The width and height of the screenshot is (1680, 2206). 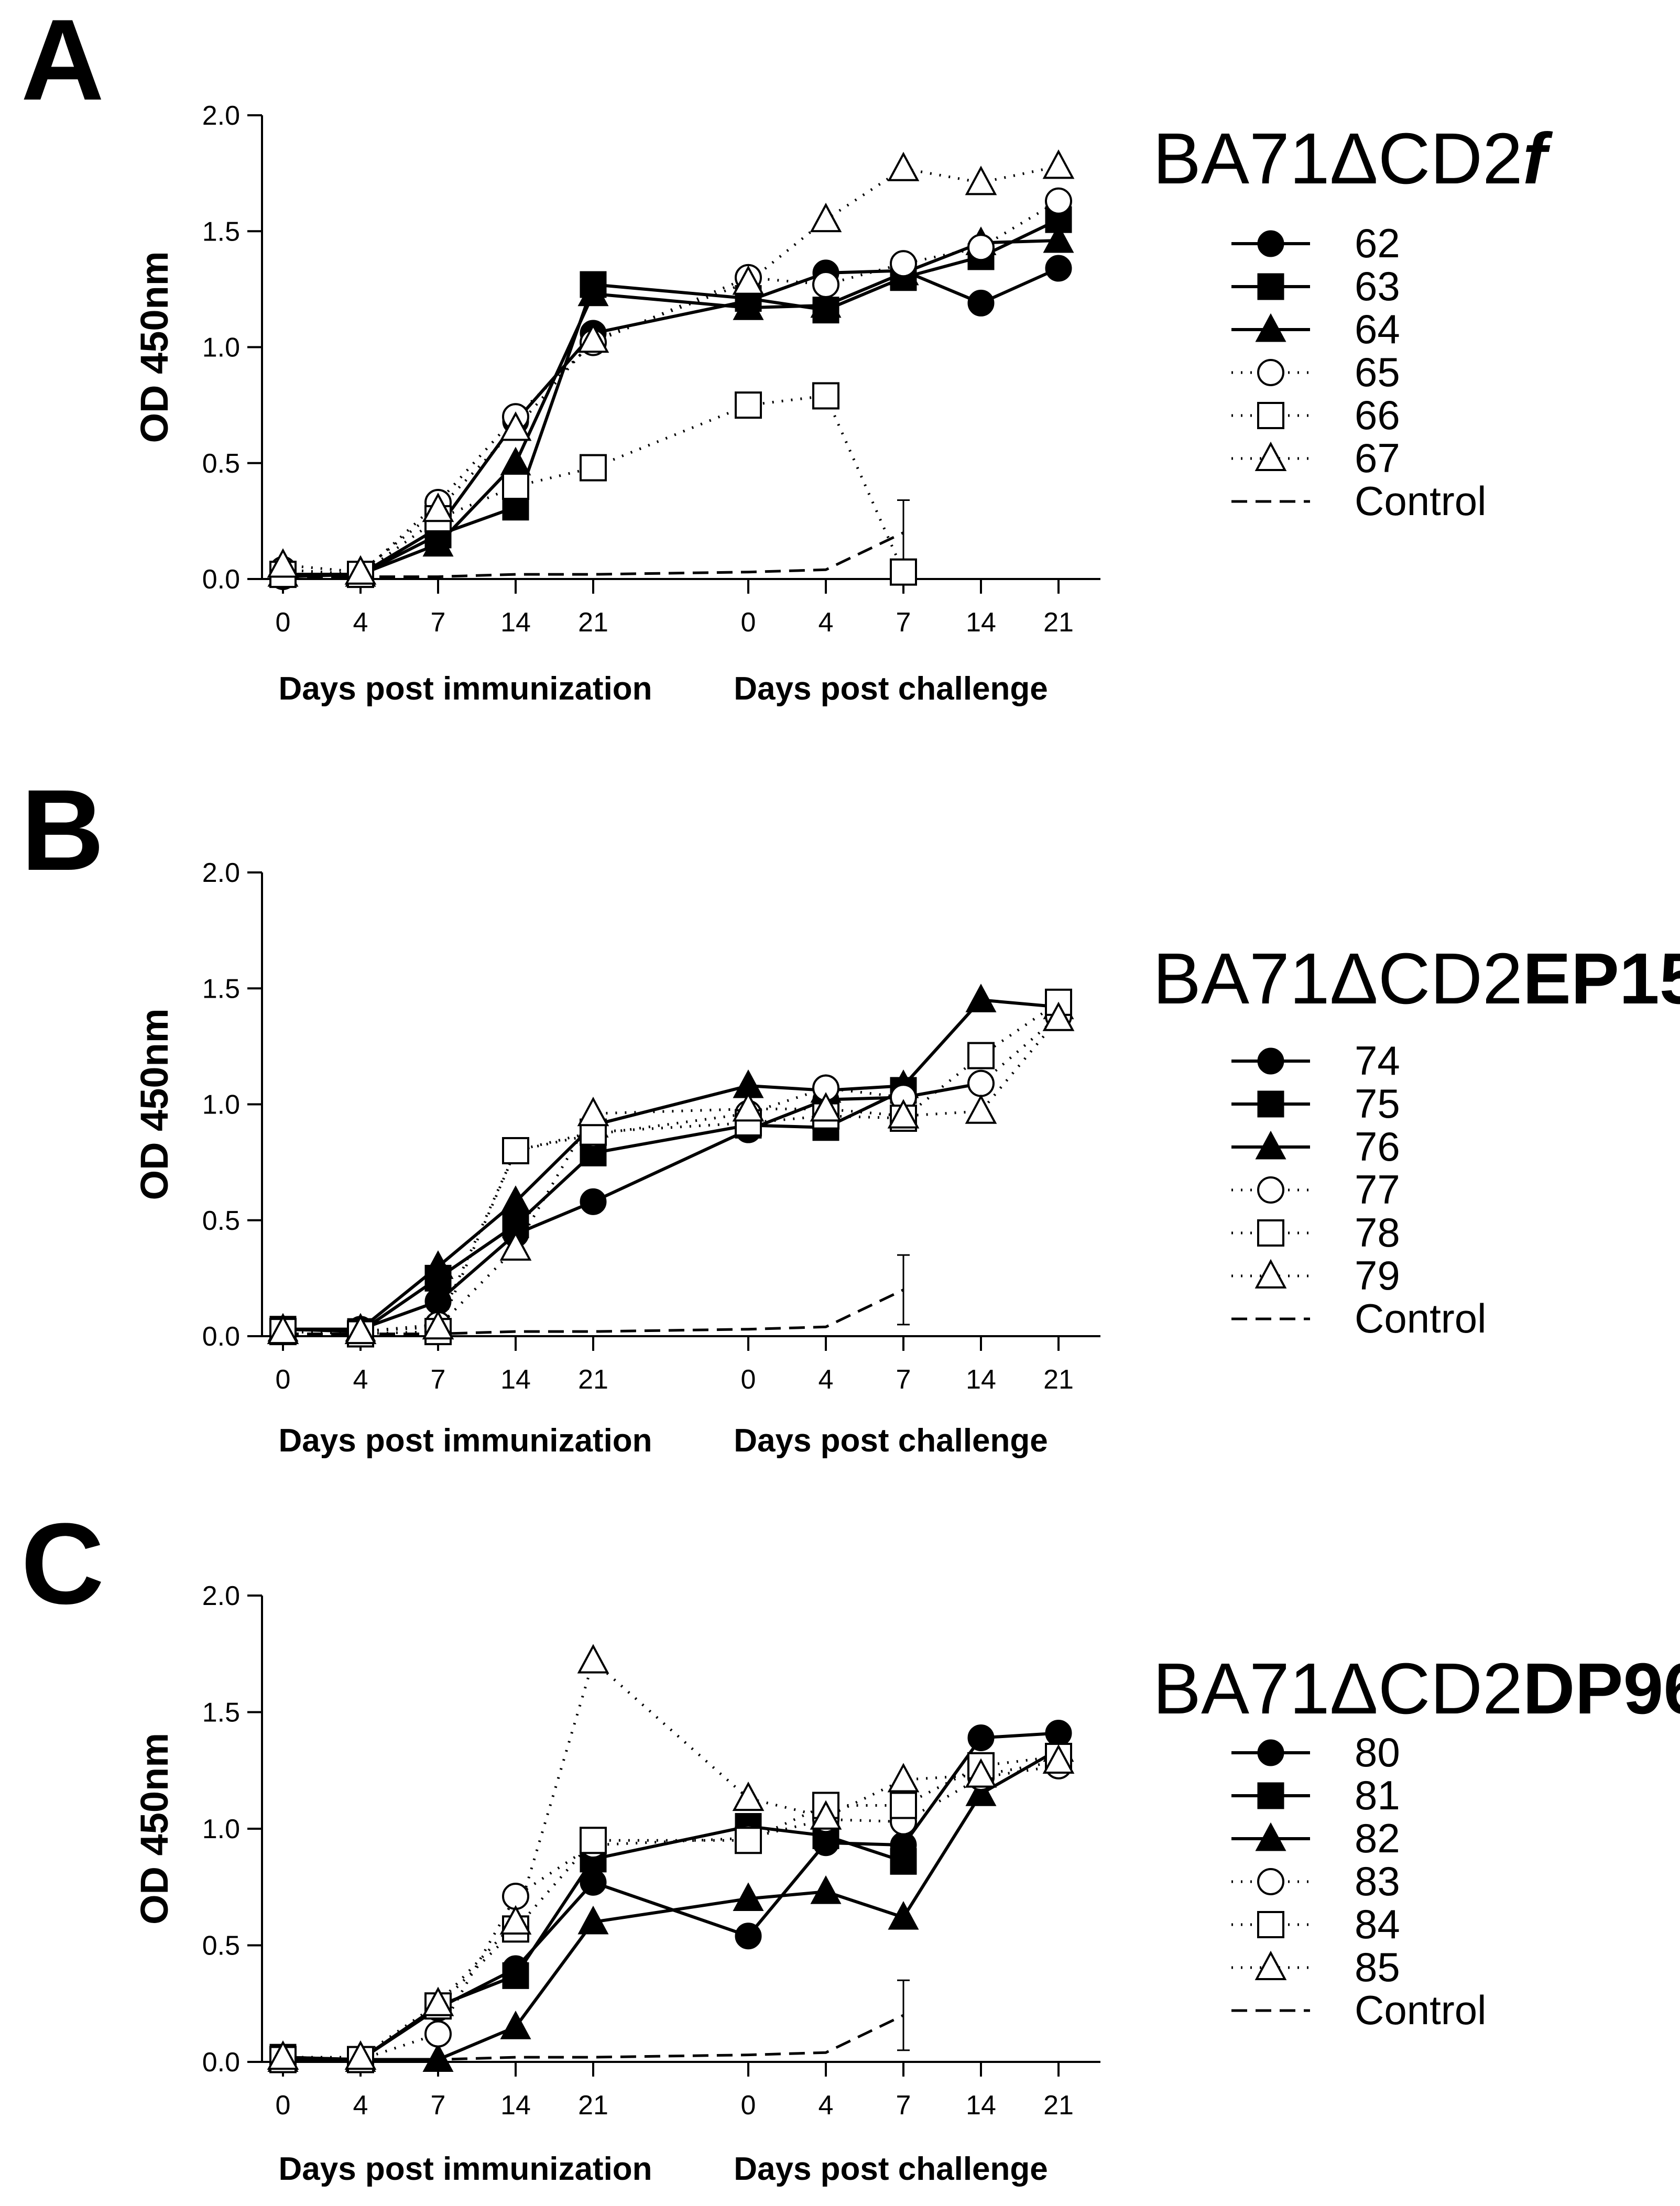 What do you see at coordinates (1378, 1146) in the screenshot?
I see `legend-label: 76` at bounding box center [1378, 1146].